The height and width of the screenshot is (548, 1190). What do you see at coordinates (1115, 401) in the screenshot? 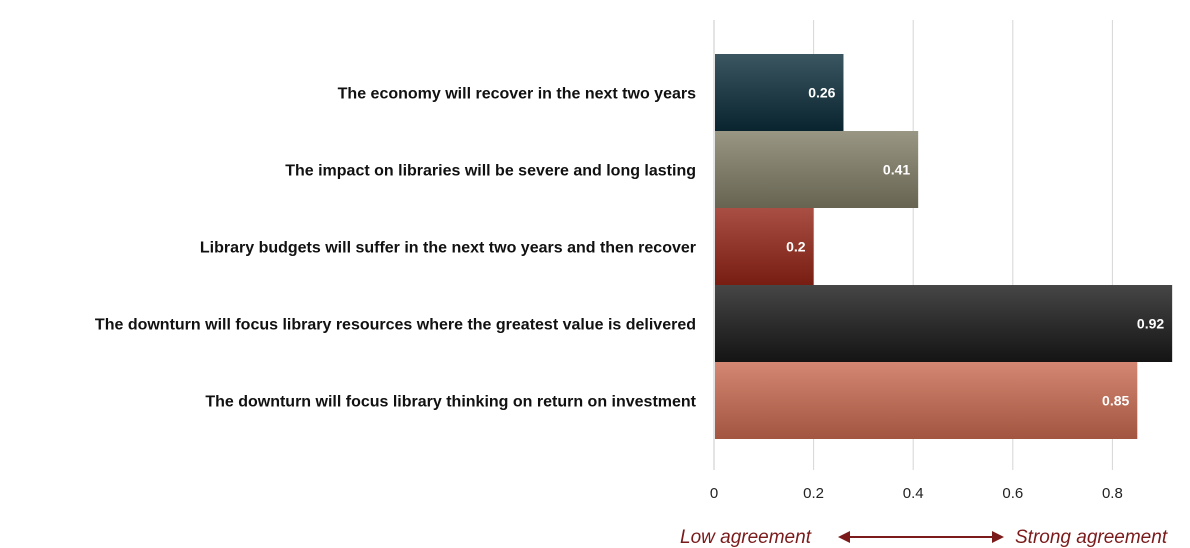
I see `data-label: 0.85` at bounding box center [1115, 401].